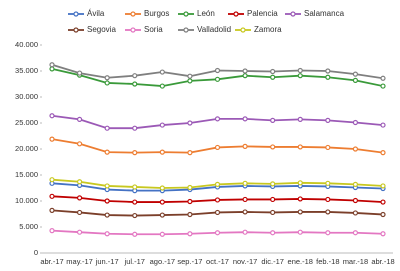 This screenshot has height=271, width=400. I want to click on legend-label: Zamora, so click(268, 29).